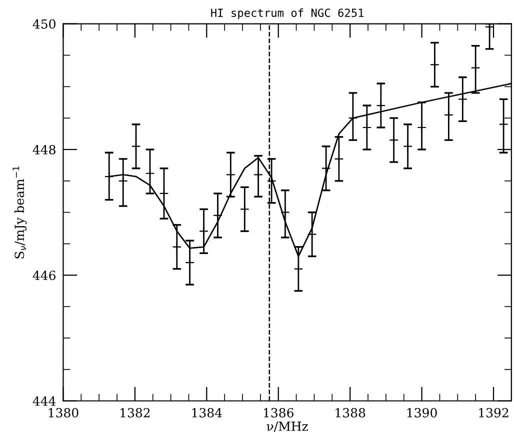  What do you see at coordinates (351, 413) in the screenshot?
I see `x-tick-label: 1388` at bounding box center [351, 413].